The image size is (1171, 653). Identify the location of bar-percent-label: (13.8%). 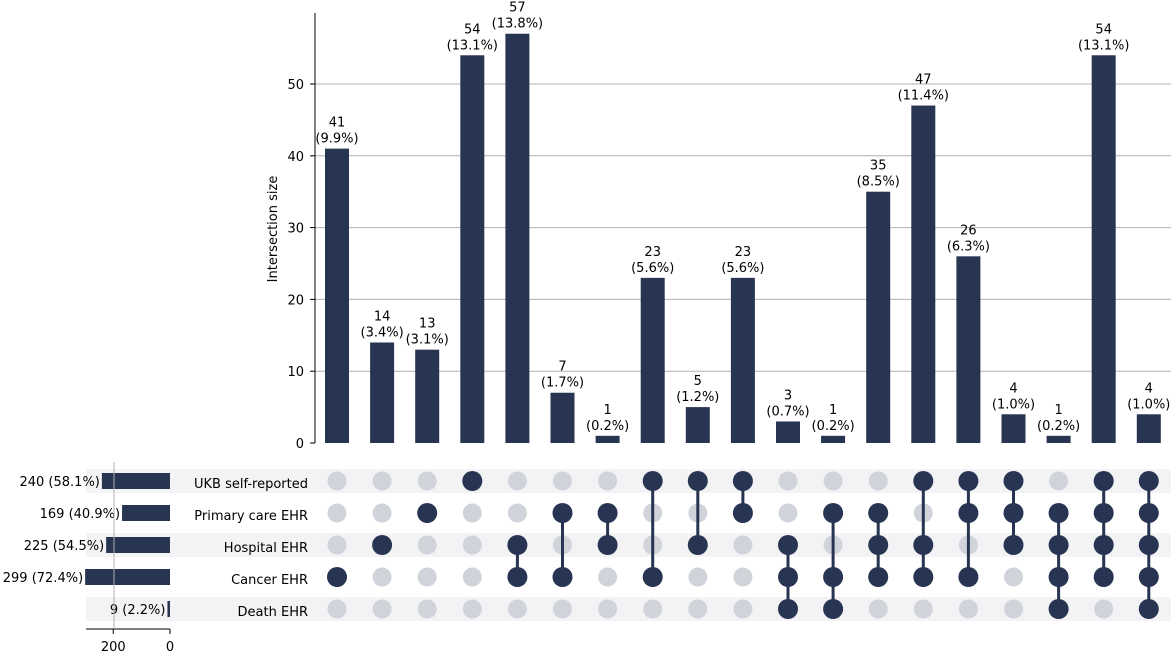
(517, 24).